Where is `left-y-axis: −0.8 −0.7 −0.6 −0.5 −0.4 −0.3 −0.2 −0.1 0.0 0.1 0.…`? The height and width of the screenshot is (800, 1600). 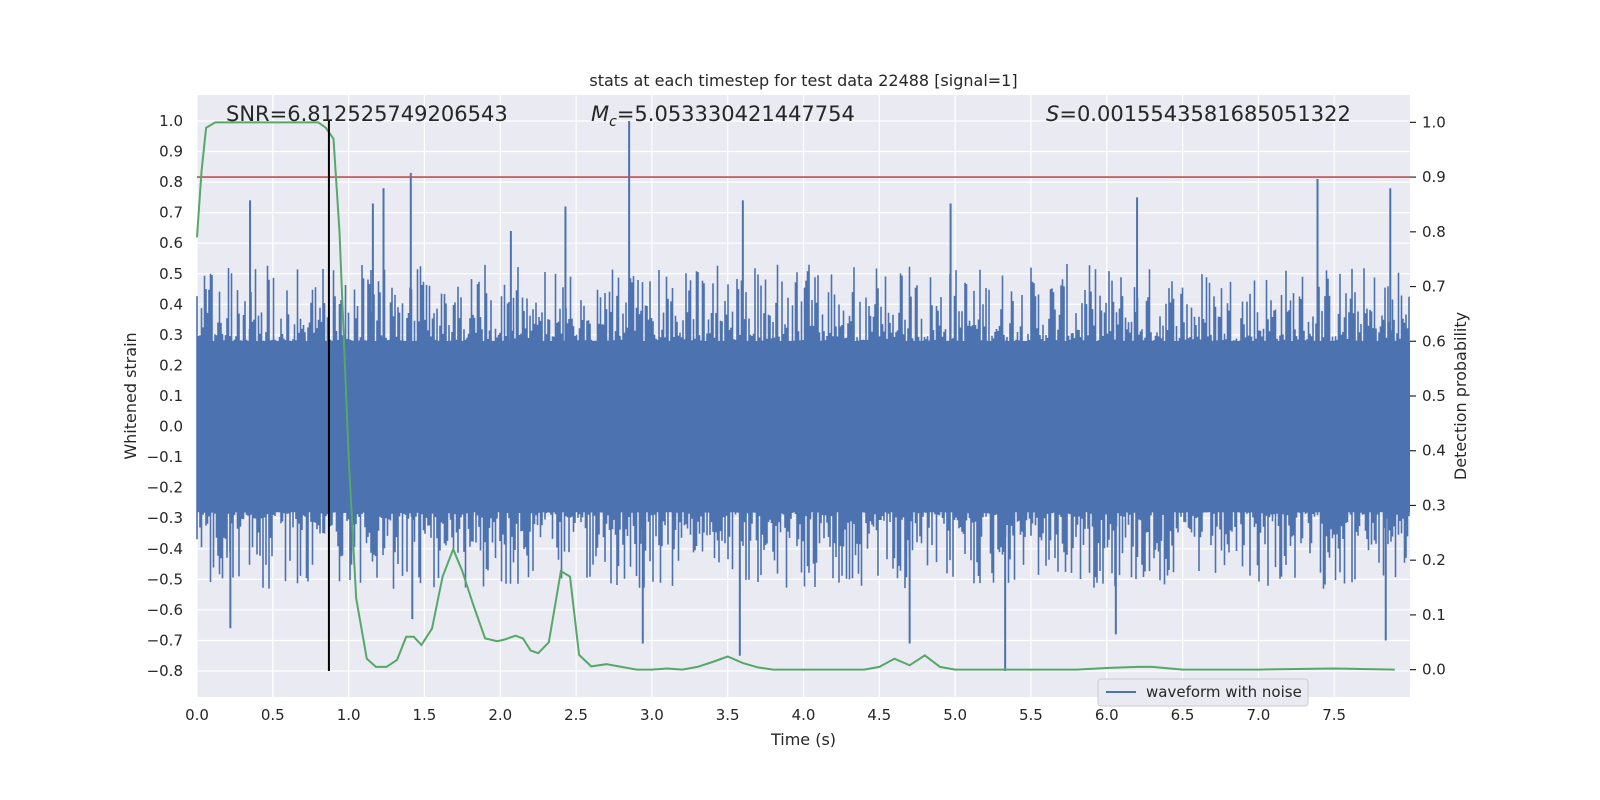
left-y-axis: −0.8 −0.7 −0.6 −0.5 −0.4 −0.3 −0.2 −0.1 0.0 0.1 0.… is located at coordinates (165, 396).